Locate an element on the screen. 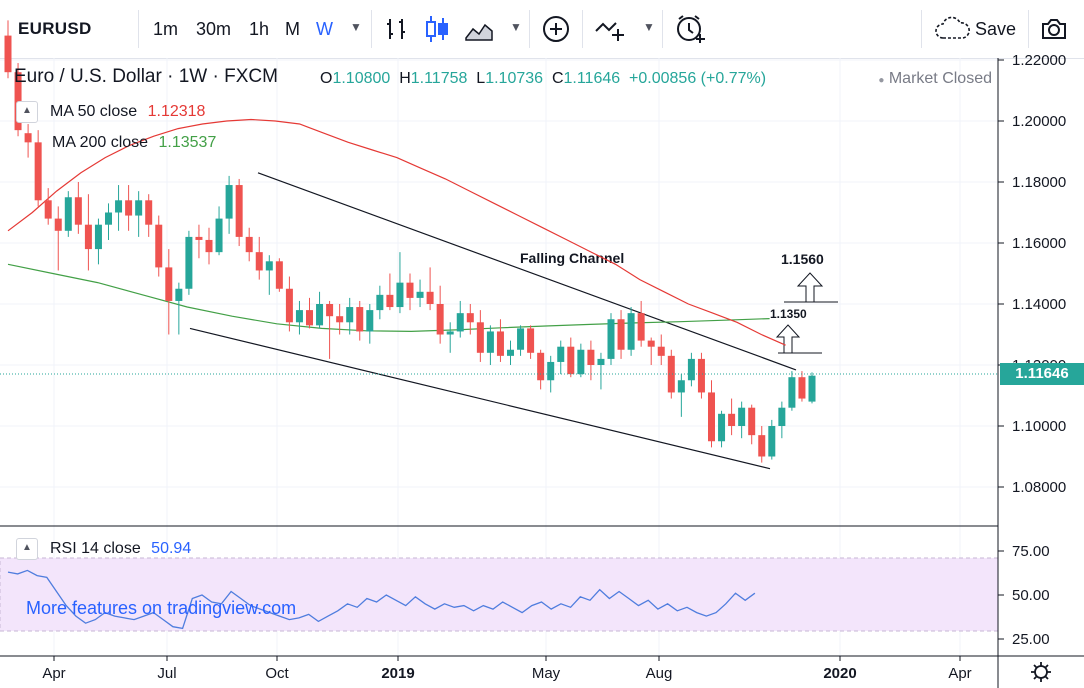 The width and height of the screenshot is (1084, 688). rsi-axis: 75.00 50.00 25.00 is located at coordinates (1024, 595).